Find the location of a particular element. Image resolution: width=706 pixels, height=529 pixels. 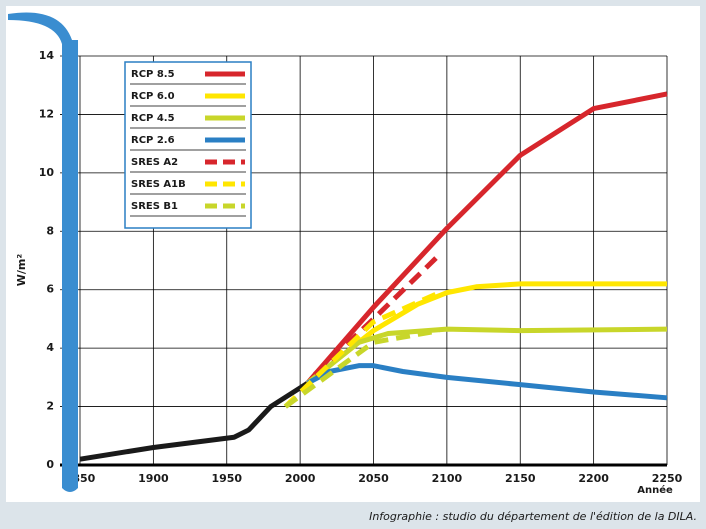

y-tick-label: 0 is located at coordinates (50, 464).